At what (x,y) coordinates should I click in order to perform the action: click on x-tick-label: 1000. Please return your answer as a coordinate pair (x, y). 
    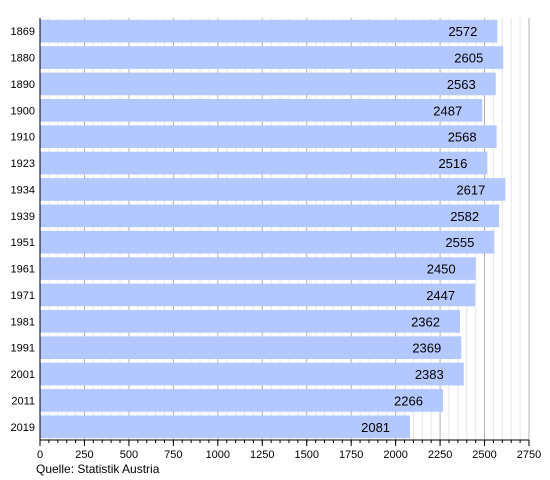
    Looking at the image, I should click on (218, 455).